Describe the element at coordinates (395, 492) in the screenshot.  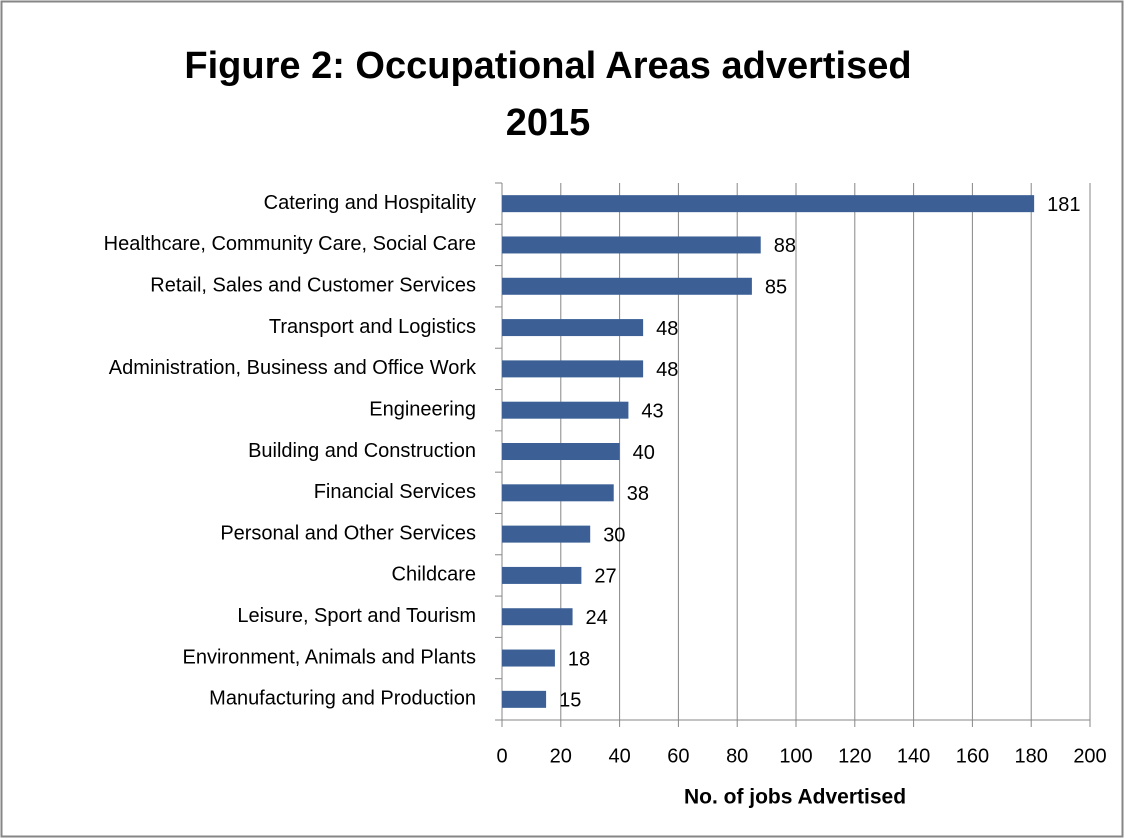
I see `y-tick-label: Financial Services` at that location.